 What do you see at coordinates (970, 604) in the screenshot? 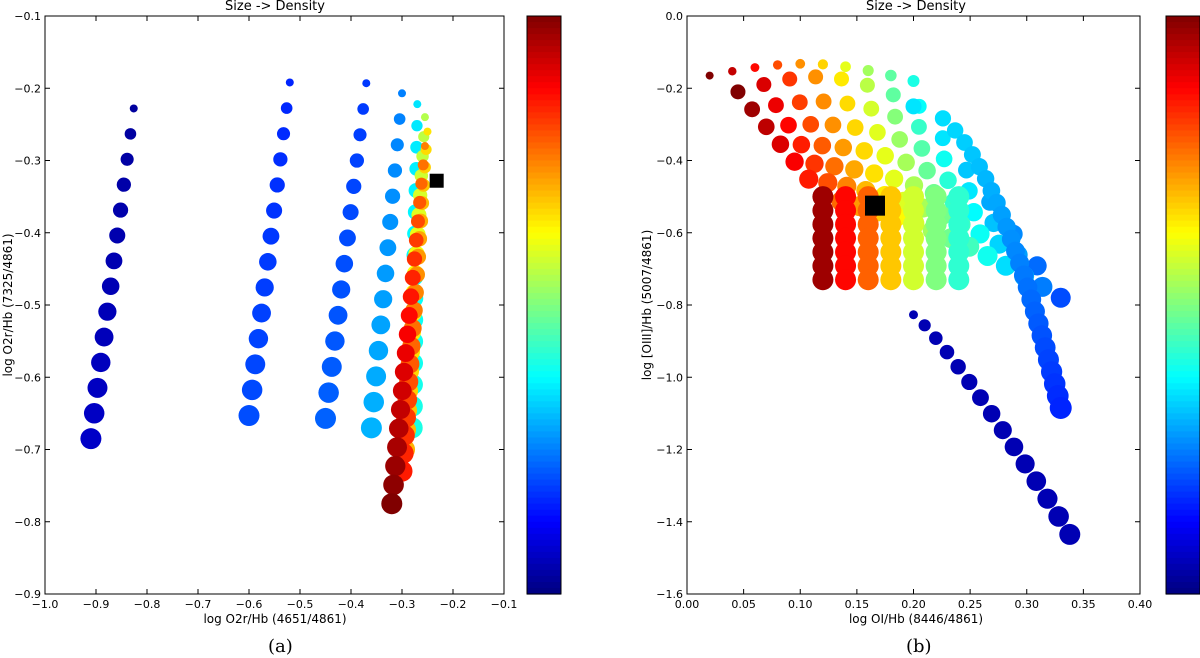
I see `panel-b-x-tick-label: 0.25` at bounding box center [970, 604].